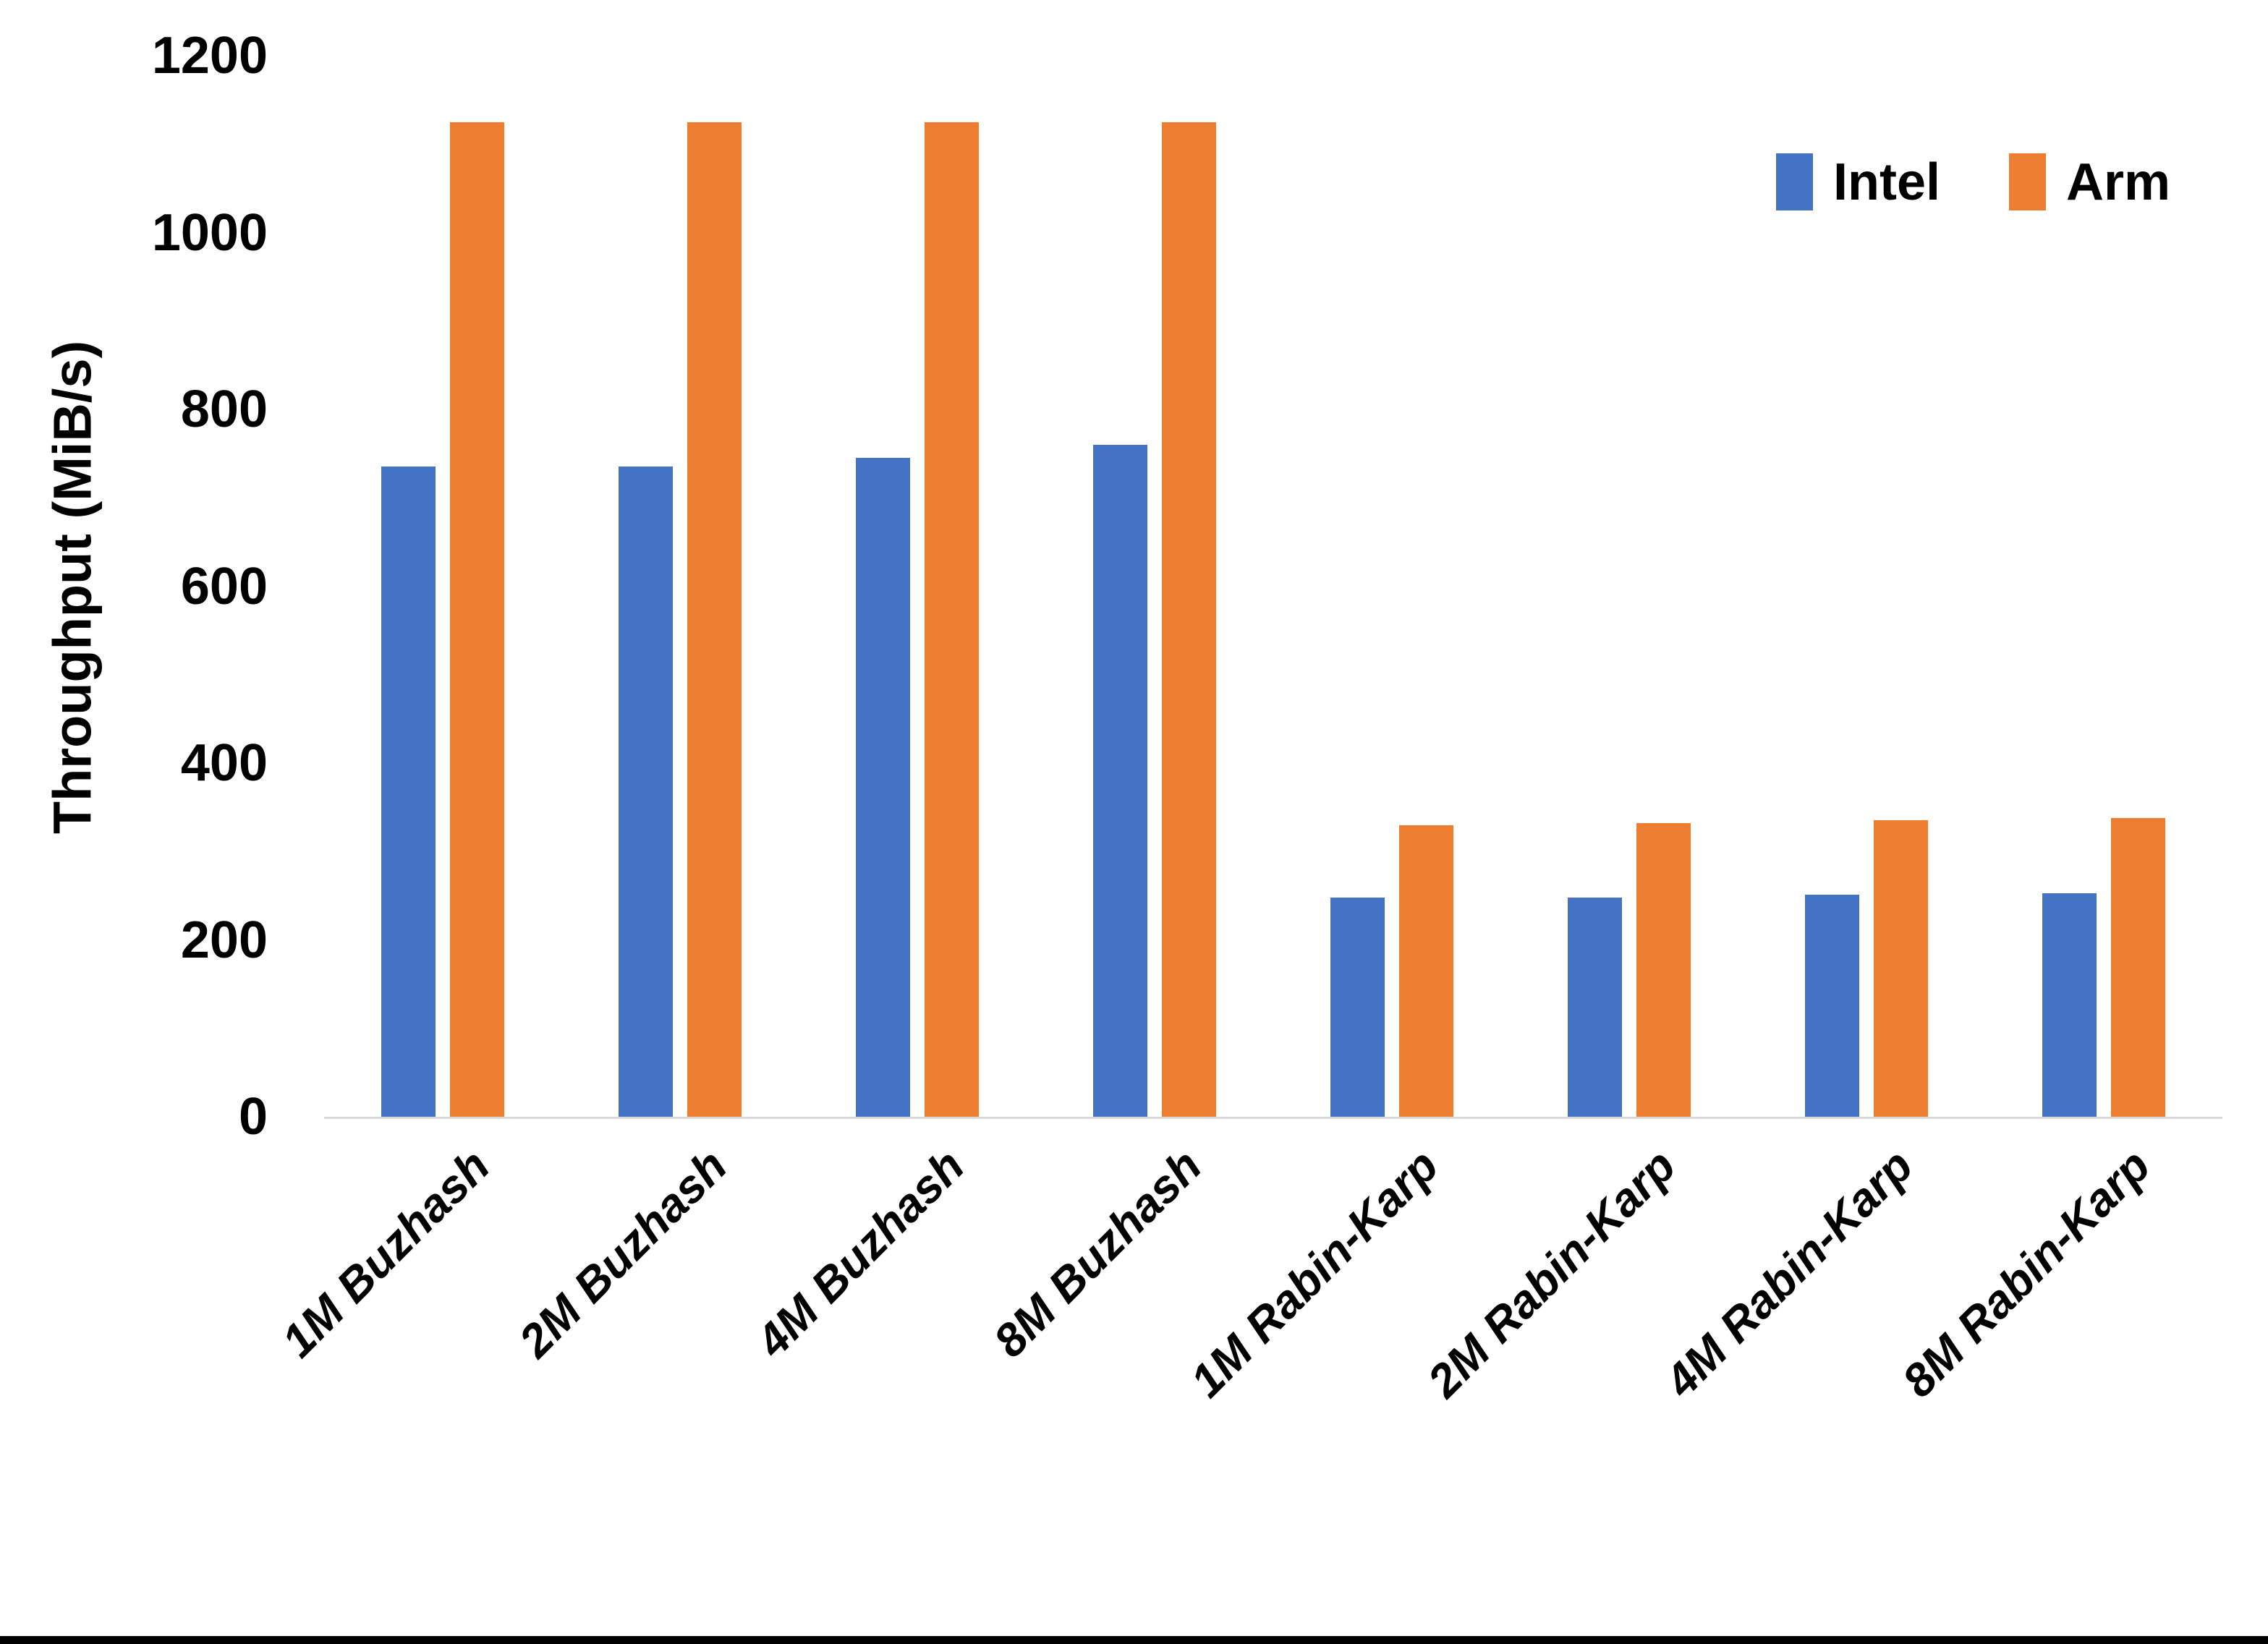 Image resolution: width=2268 pixels, height=1644 pixels. Describe the element at coordinates (224, 586) in the screenshot. I see `y-tick-label: 600` at that location.